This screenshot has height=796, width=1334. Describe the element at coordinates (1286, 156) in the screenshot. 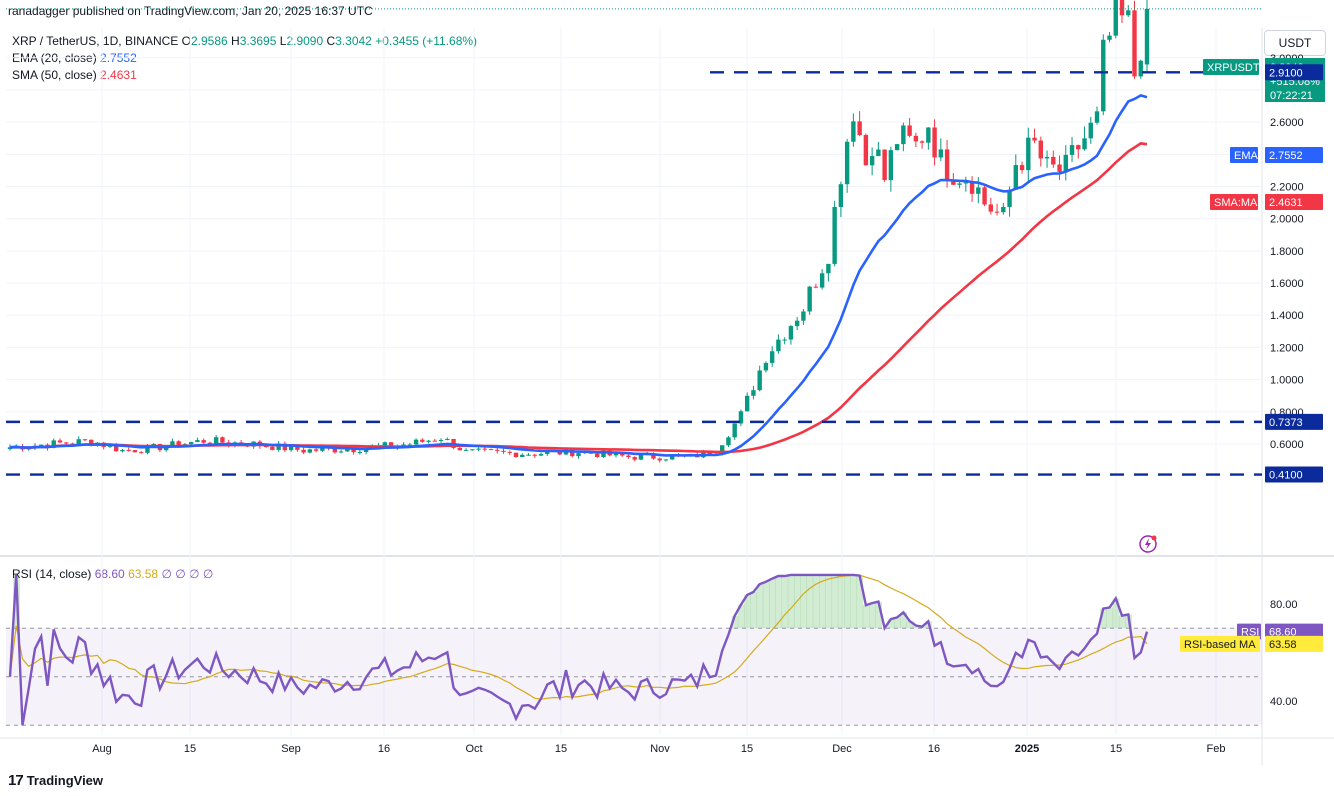

I see `ema-value-badge-text: 2.7552` at that location.